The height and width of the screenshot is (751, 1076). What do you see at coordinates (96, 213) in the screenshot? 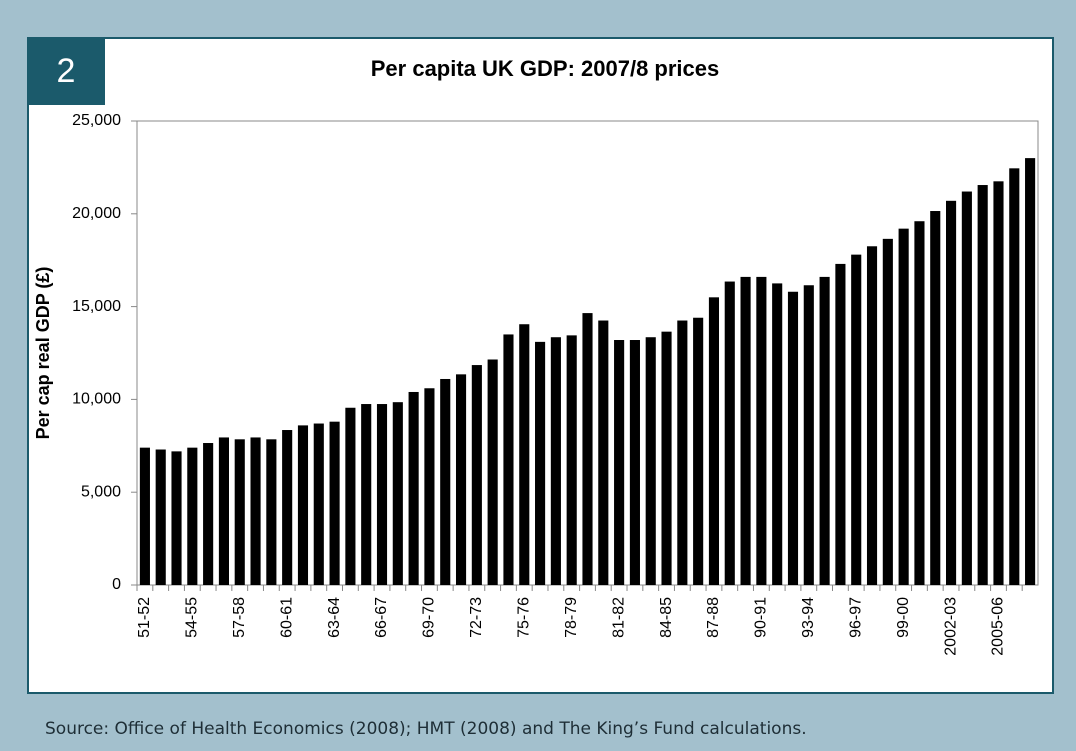
I see `y-tick-label: 20,000` at bounding box center [96, 213].